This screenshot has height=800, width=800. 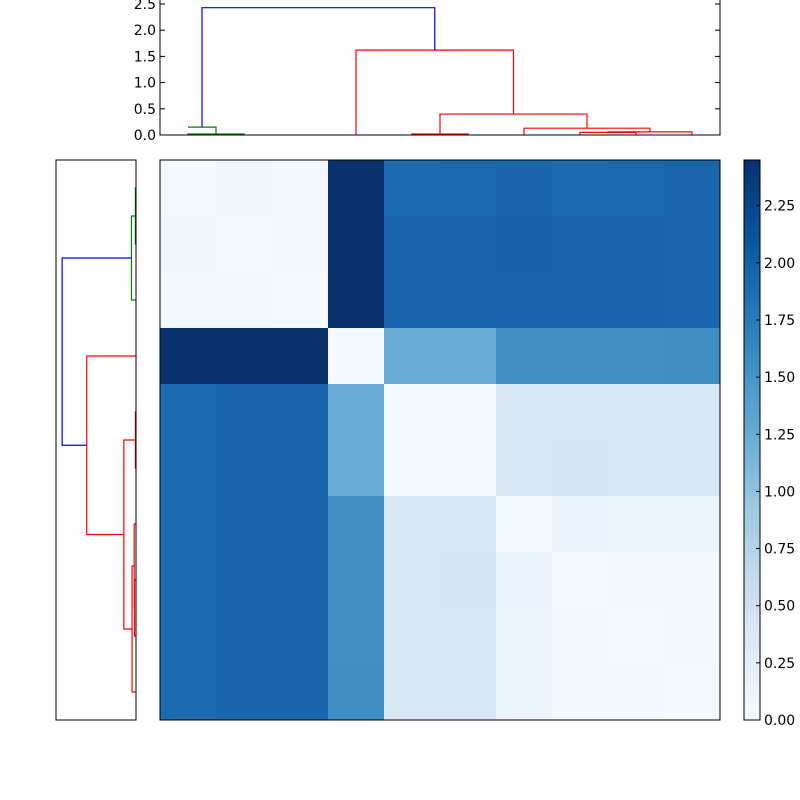 What do you see at coordinates (145, 136) in the screenshot?
I see `top-dendrogram-tick-label: 0.0` at bounding box center [145, 136].